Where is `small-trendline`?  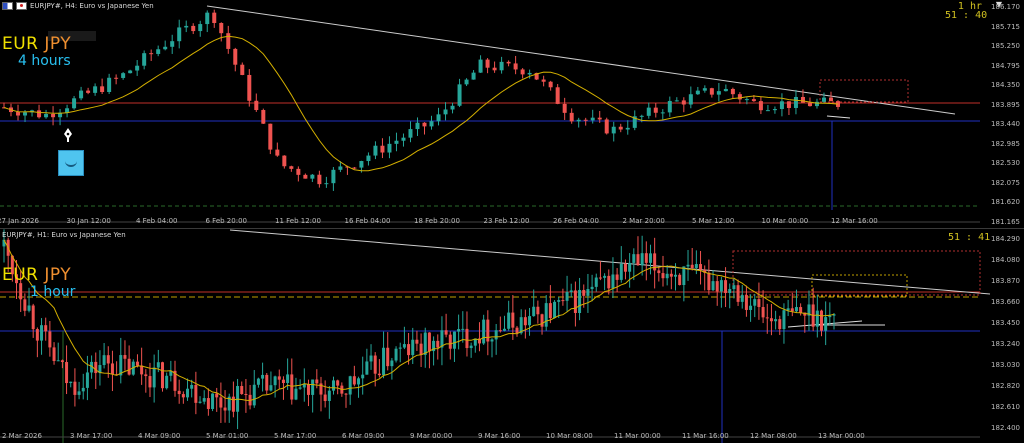
small-trendline is located at coordinates (838, 117).